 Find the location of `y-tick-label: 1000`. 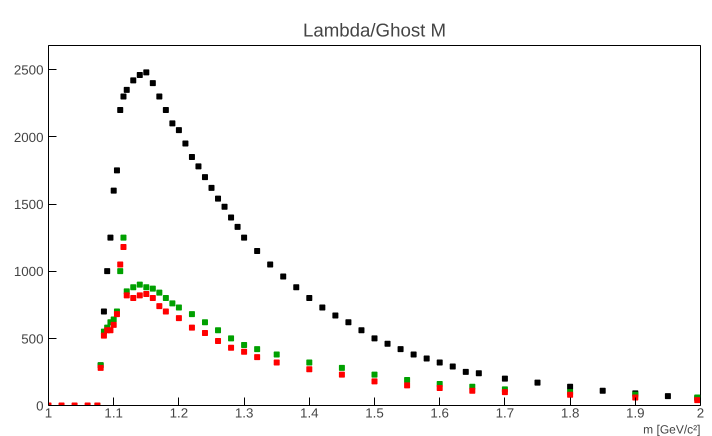

y-tick-label: 1000 is located at coordinates (29, 272).